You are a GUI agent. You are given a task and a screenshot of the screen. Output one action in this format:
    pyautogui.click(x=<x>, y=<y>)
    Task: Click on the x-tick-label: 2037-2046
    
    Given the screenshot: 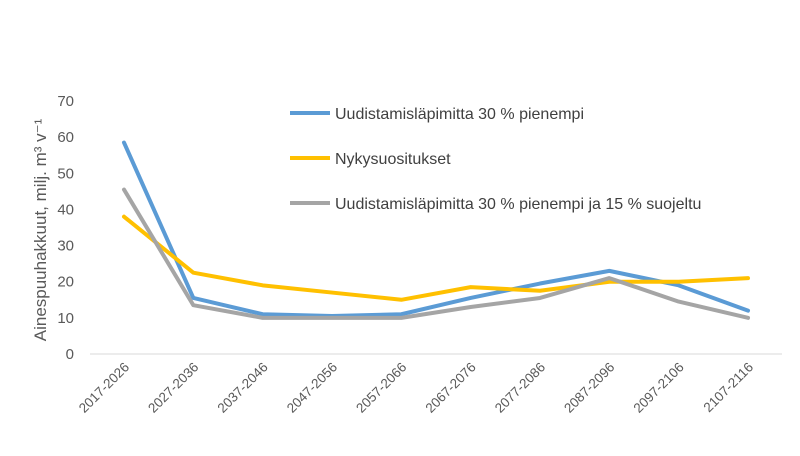 What is the action you would take?
    pyautogui.click(x=243, y=388)
    